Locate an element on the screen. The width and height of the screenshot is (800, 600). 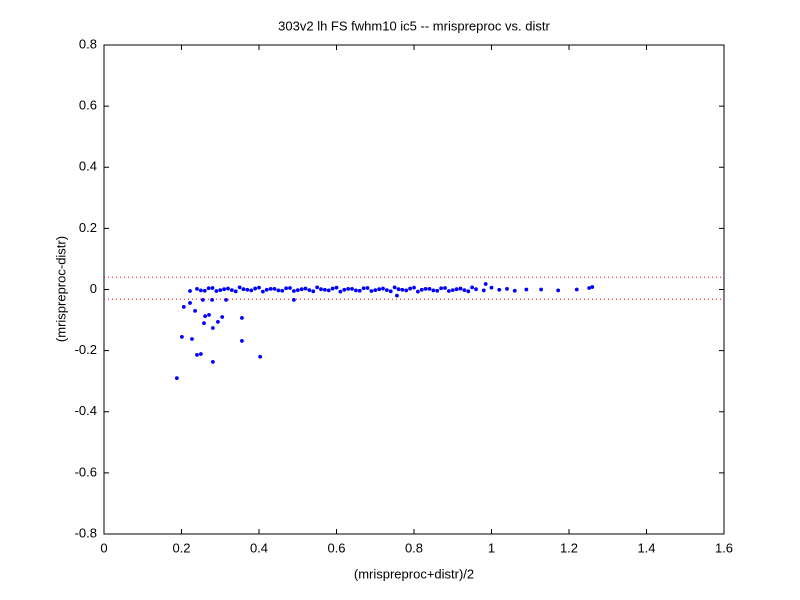
y-axis-label: (mrispreproc-distr) is located at coordinates (60, 289).